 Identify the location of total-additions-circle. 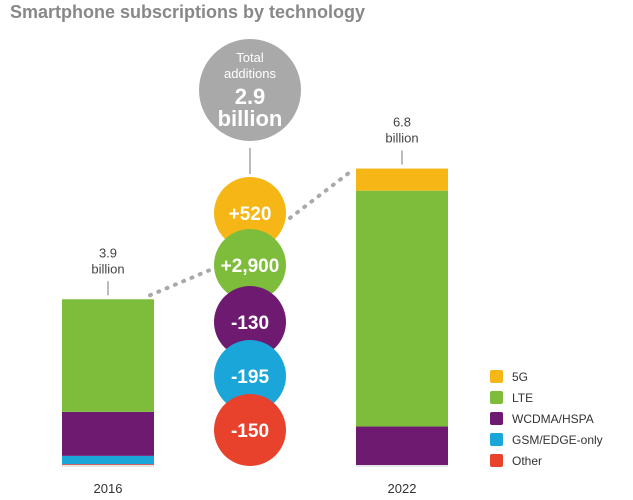
(250, 90).